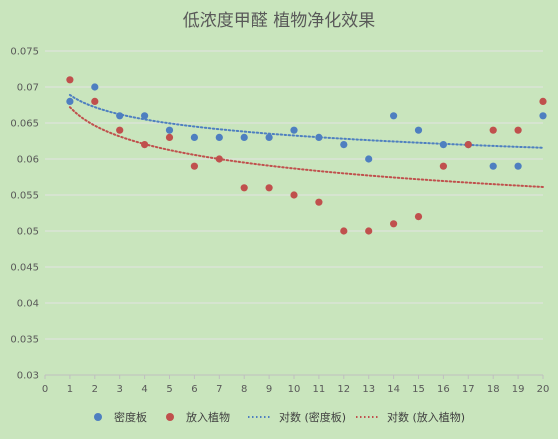 This screenshot has width=558, height=439. I want to click on x-tick-label: 0, so click(45, 389).